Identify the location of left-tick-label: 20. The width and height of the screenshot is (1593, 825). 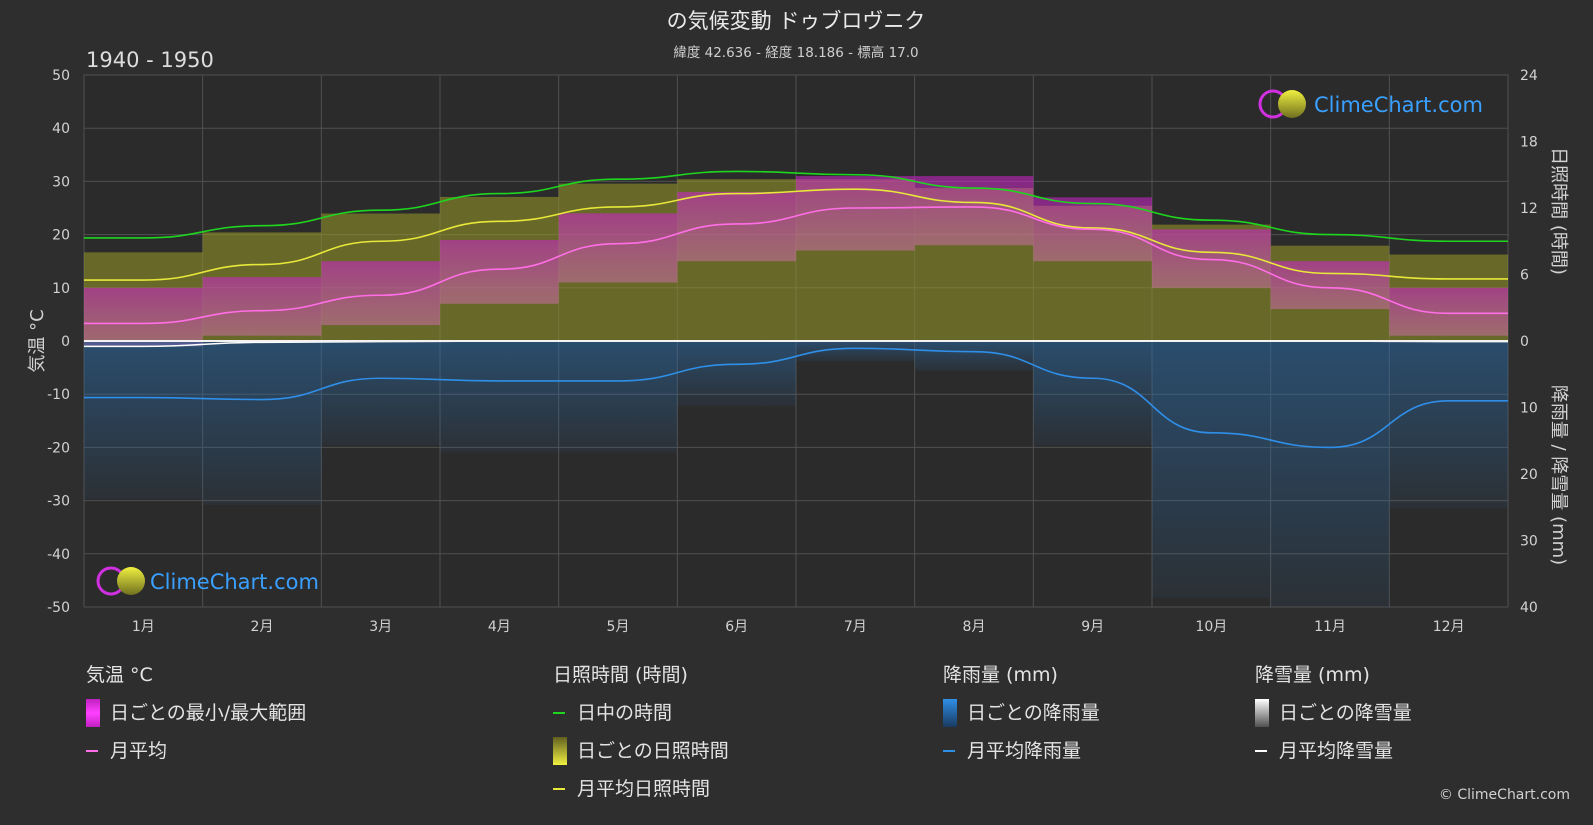
(61, 236).